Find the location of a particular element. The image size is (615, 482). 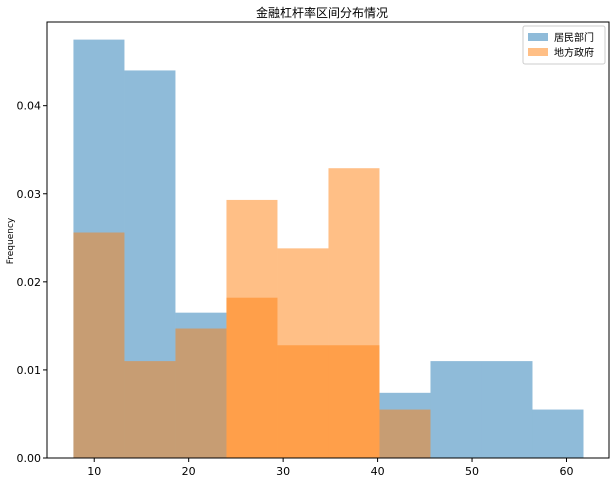

x-tick-label: 30 is located at coordinates (283, 471).